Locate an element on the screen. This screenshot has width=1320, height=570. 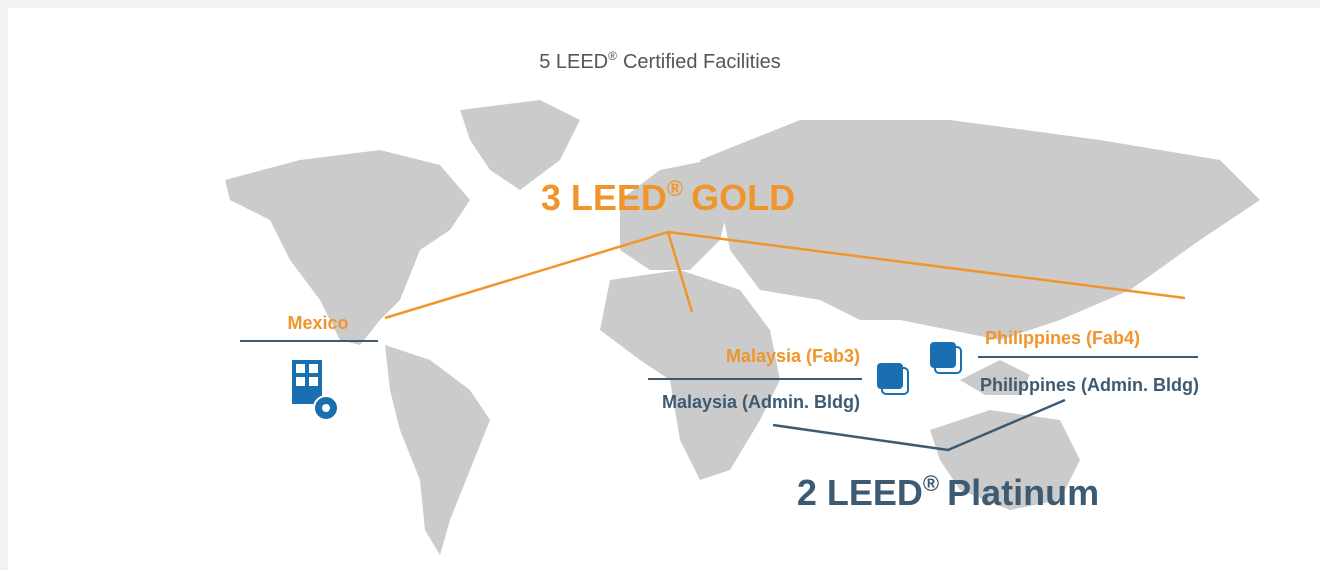
platinum-connectors is located at coordinates (919, 425).